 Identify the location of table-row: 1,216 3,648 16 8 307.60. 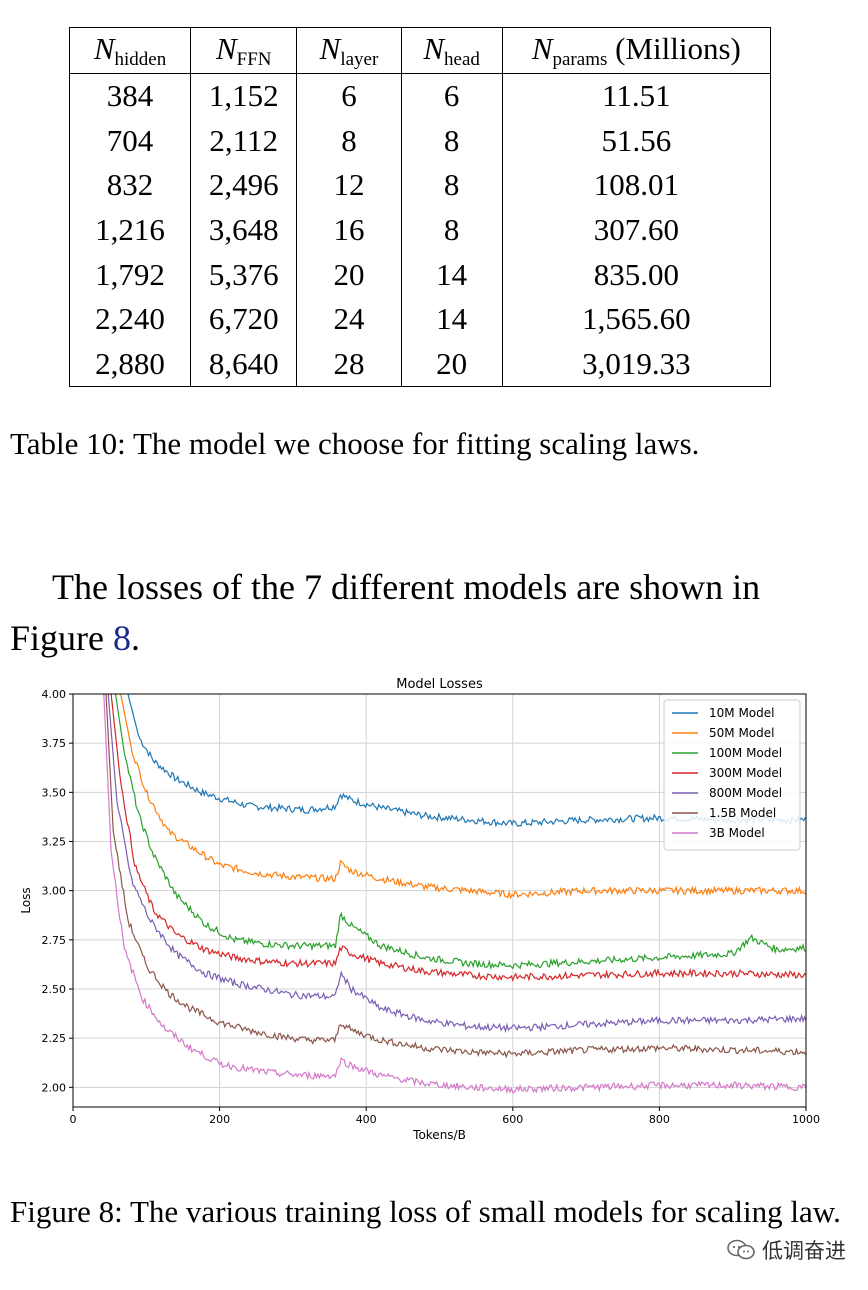
(420, 230).